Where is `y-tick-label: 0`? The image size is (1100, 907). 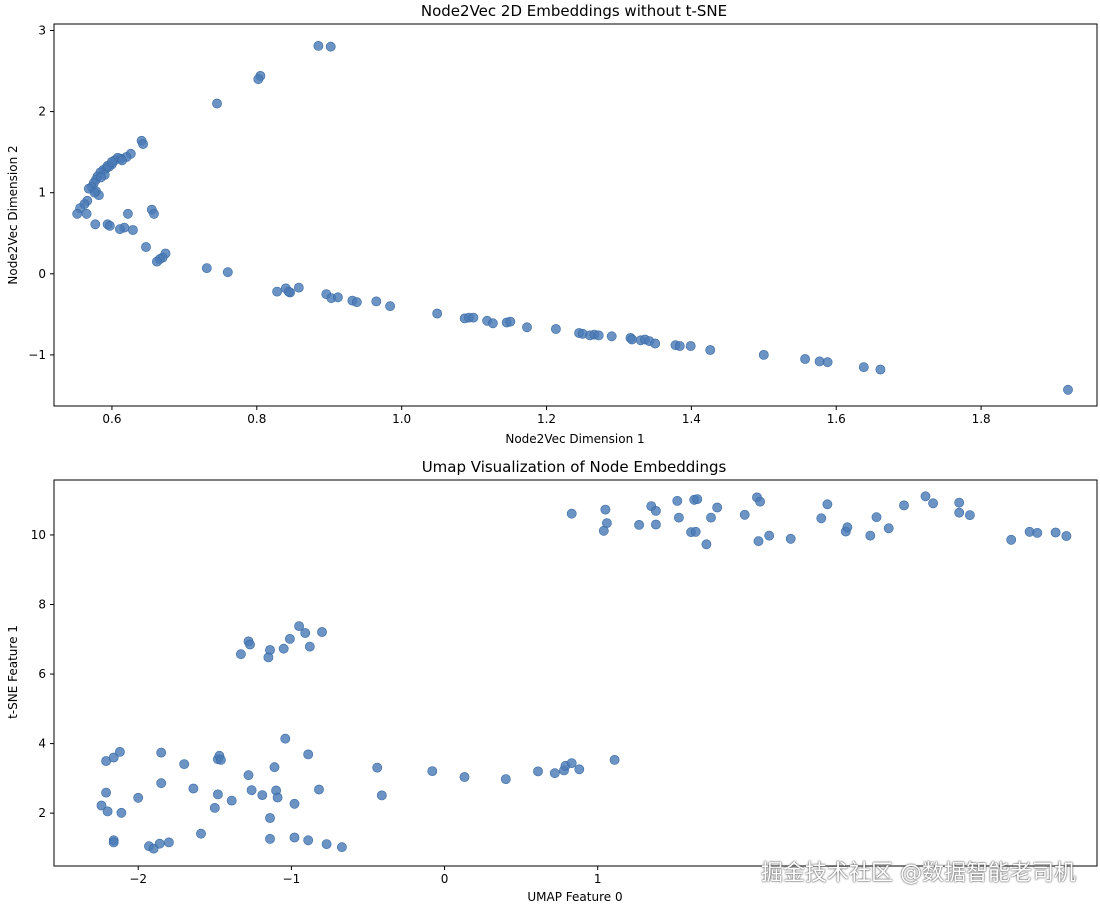 y-tick-label: 0 is located at coordinates (42, 274).